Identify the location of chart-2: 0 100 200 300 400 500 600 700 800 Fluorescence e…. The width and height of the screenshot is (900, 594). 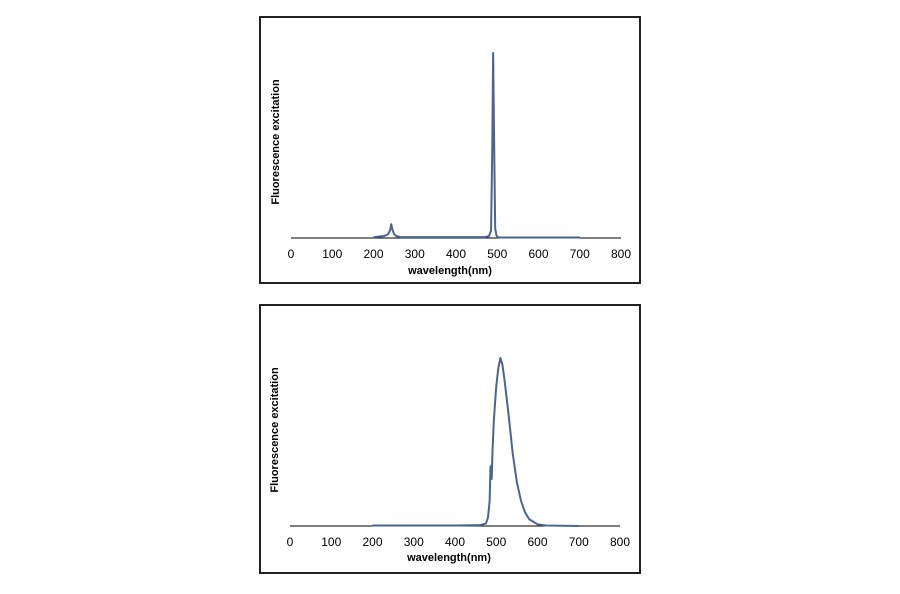
(449, 460).